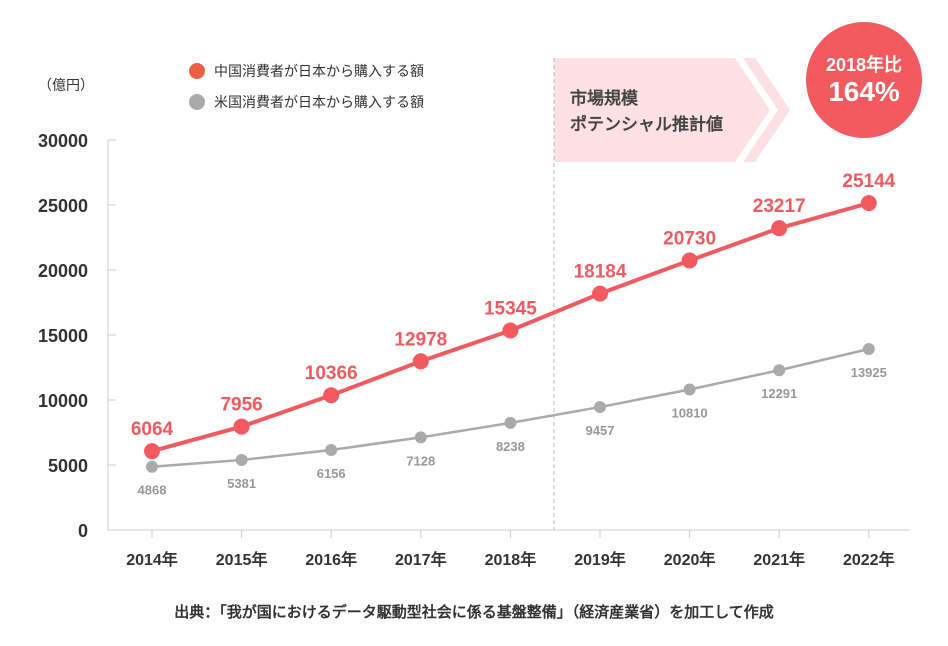 This screenshot has width=948, height=646. What do you see at coordinates (510, 309) in the screenshot?
I see `china-data-label: 15345` at bounding box center [510, 309].